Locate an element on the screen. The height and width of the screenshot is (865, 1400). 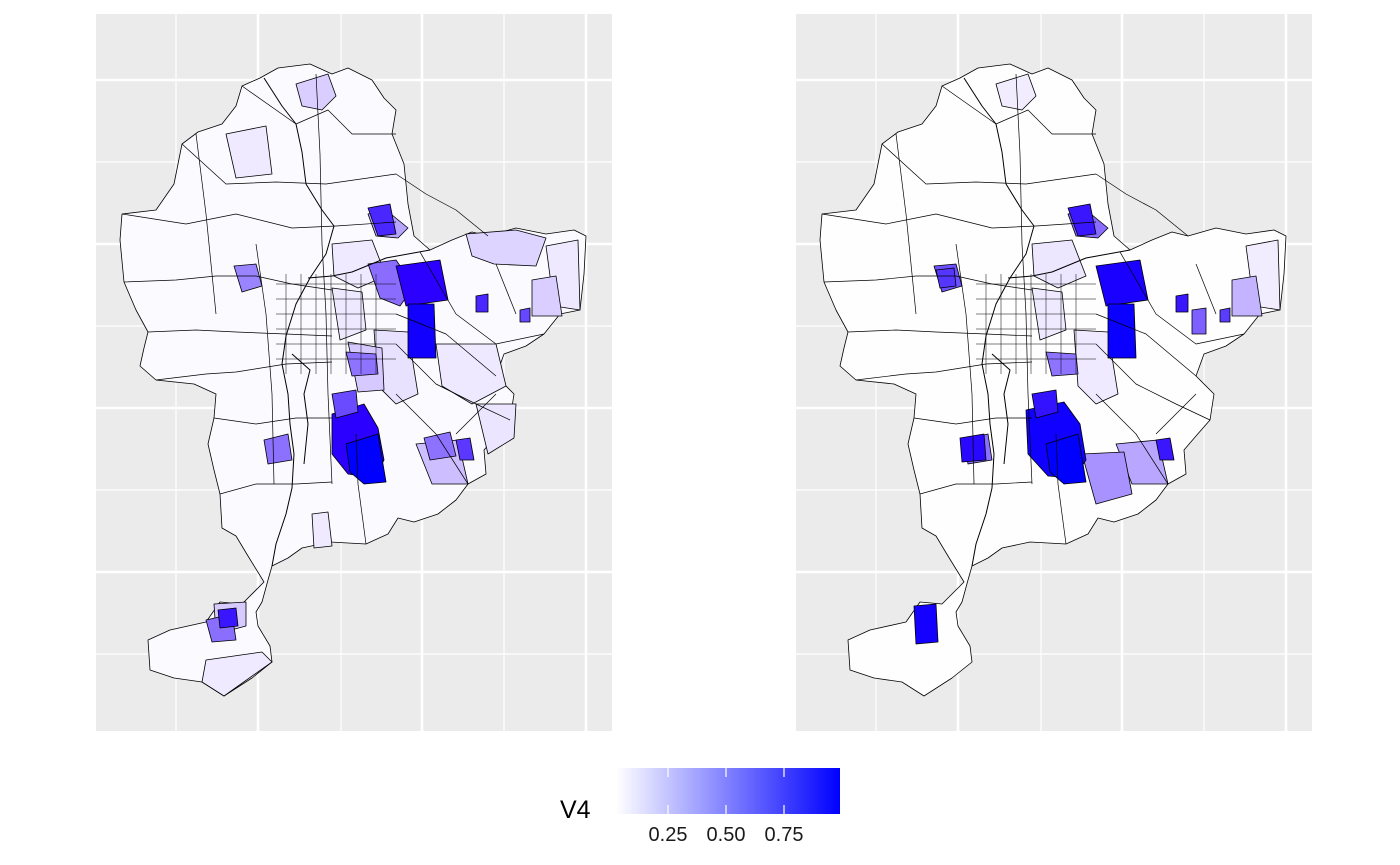
legend-tick-marks is located at coordinates (726, 791).